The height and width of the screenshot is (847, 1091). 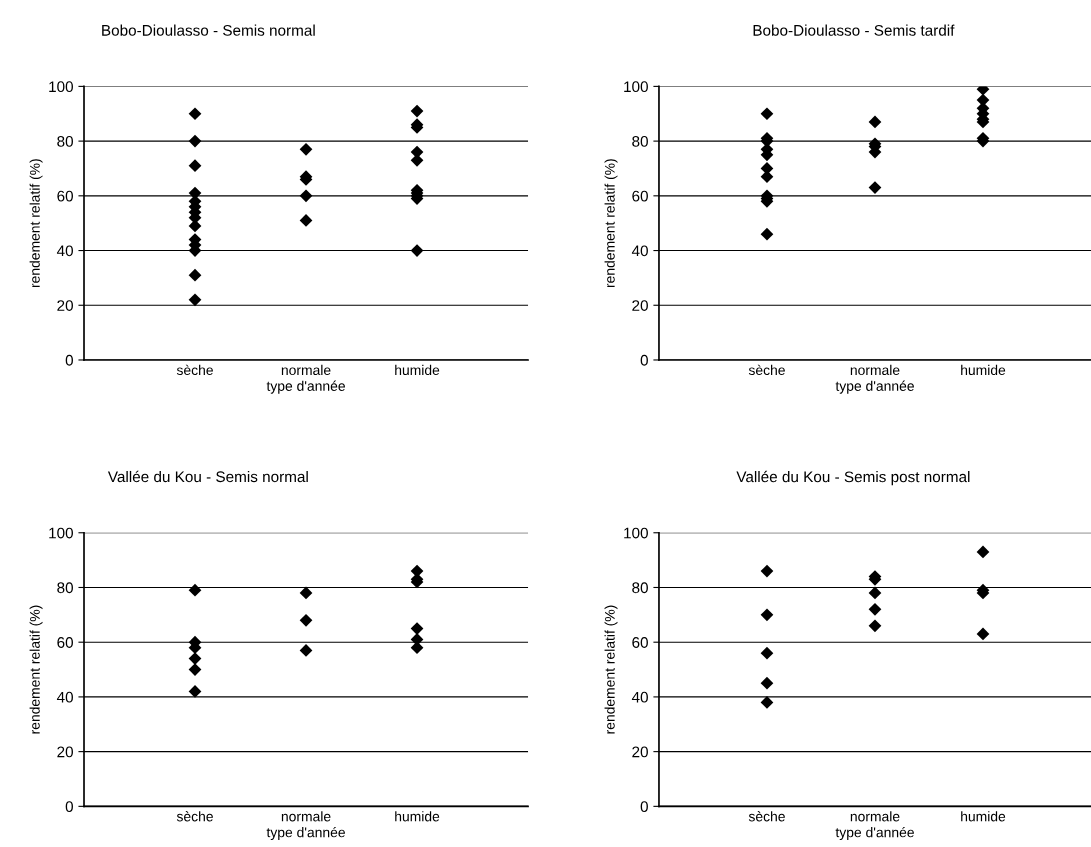 I want to click on chart-title: Bobo-Dioulasso - Semis normal, so click(x=208, y=30).